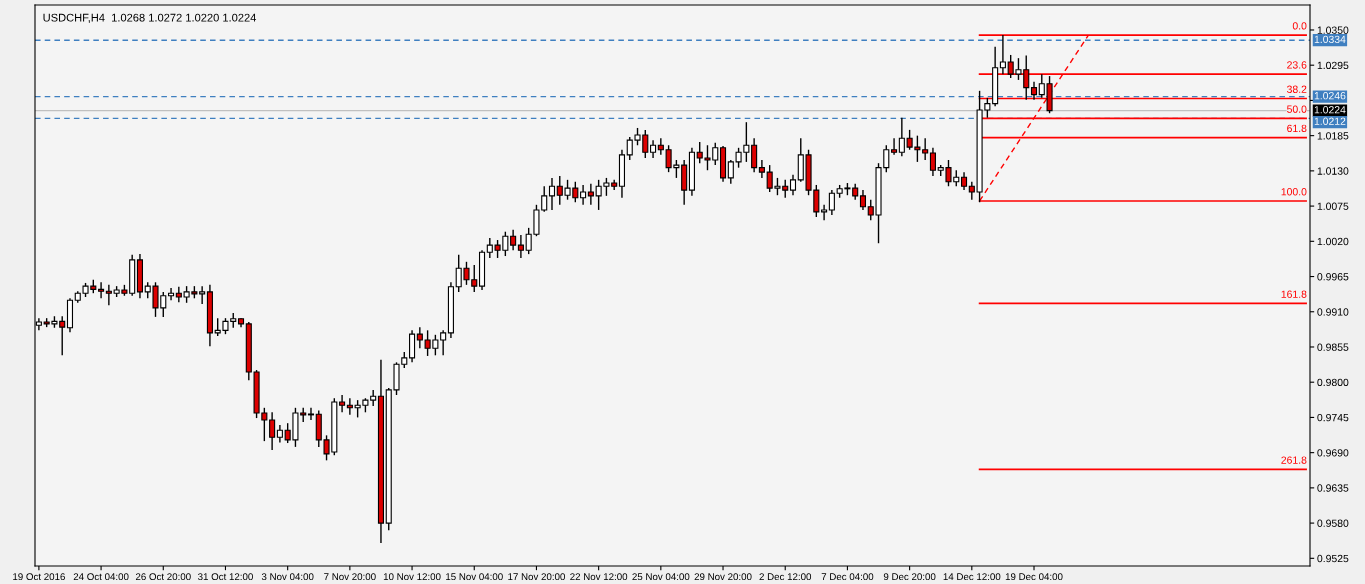 Image resolution: width=1365 pixels, height=584 pixels. Describe the element at coordinates (101, 577) in the screenshot. I see `x-tick-label: 24 Oct 04:00` at that location.